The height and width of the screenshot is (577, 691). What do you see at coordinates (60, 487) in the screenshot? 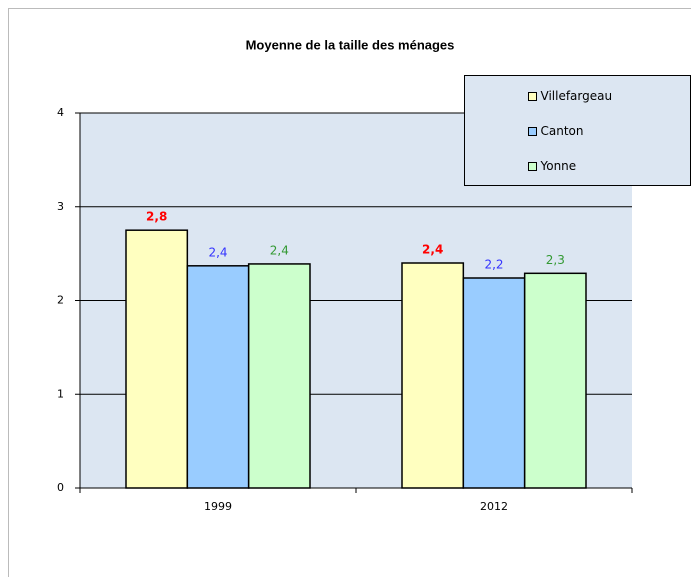
I see `y-tick-label: 0` at bounding box center [60, 487].